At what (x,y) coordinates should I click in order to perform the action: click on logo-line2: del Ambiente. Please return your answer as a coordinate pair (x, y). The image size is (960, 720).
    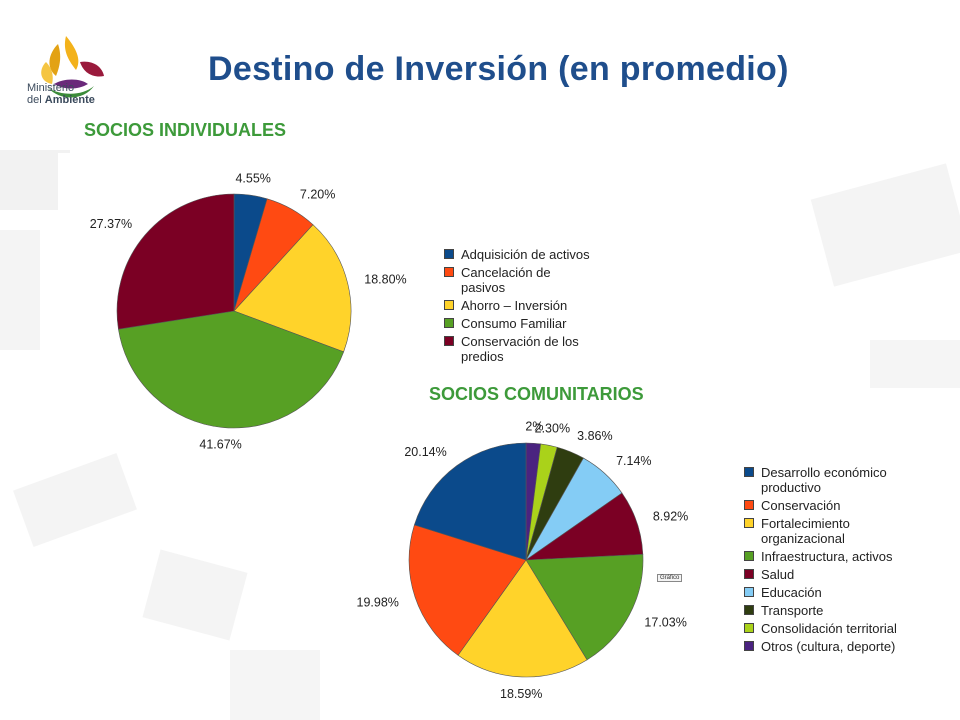
    Looking at the image, I should click on (61, 100).